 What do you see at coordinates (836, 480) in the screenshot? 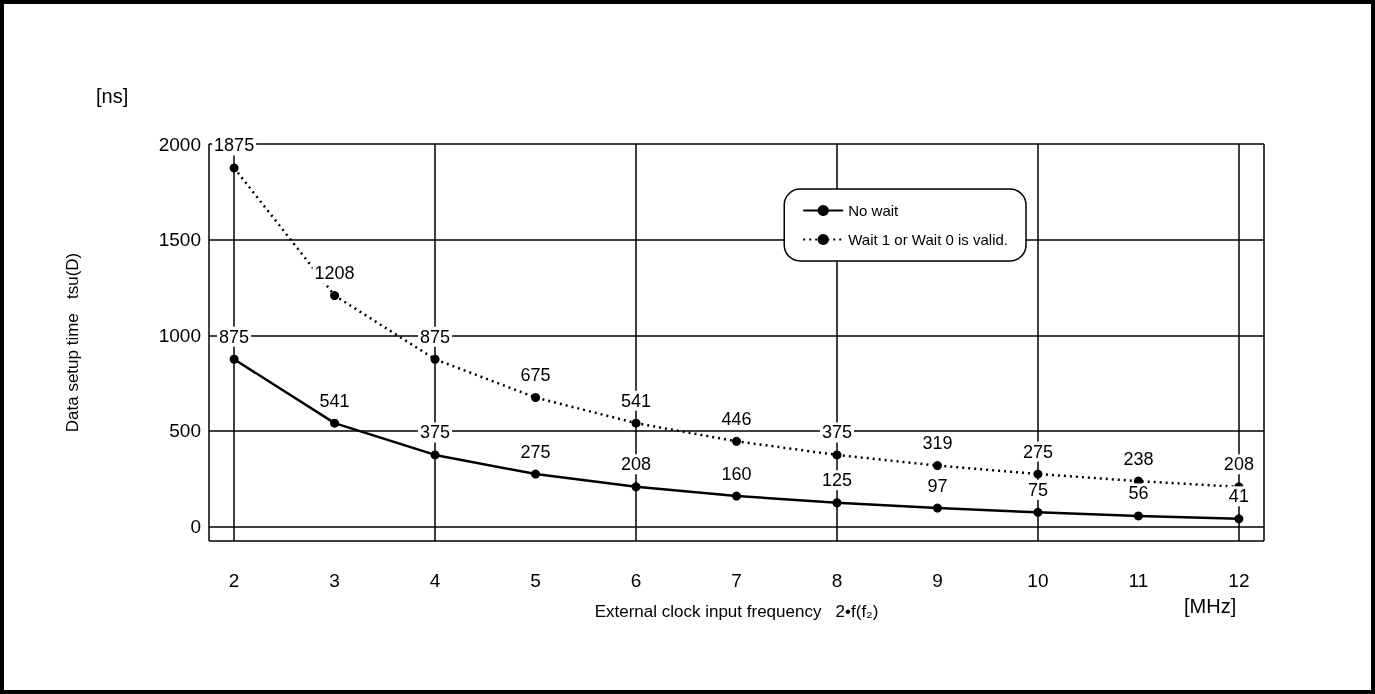
I see `data-label: 125` at bounding box center [836, 480].